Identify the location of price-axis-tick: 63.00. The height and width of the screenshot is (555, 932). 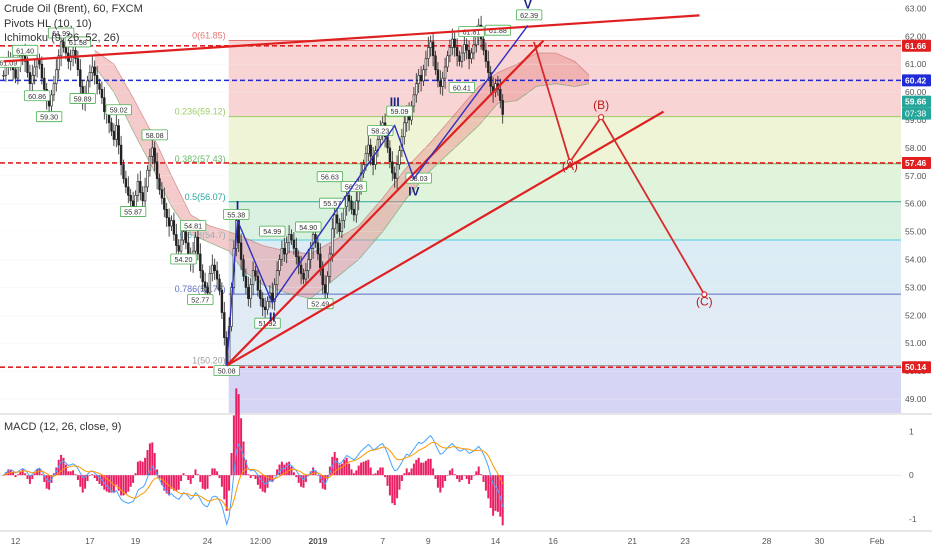
(916, 8).